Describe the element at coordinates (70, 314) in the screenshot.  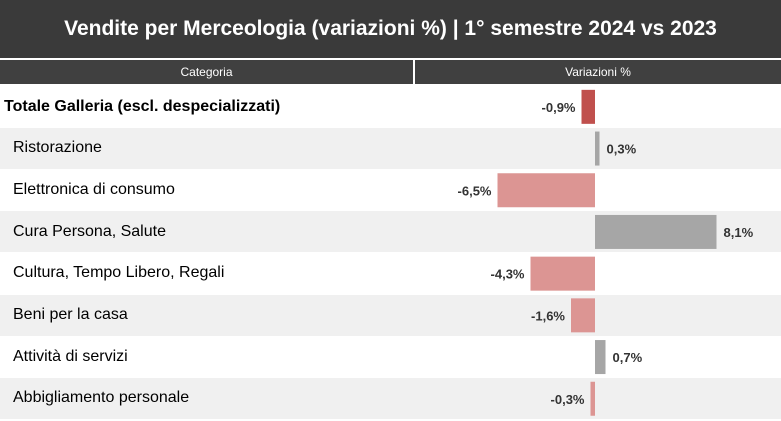
I see `category-label: Beni per la casa` at that location.